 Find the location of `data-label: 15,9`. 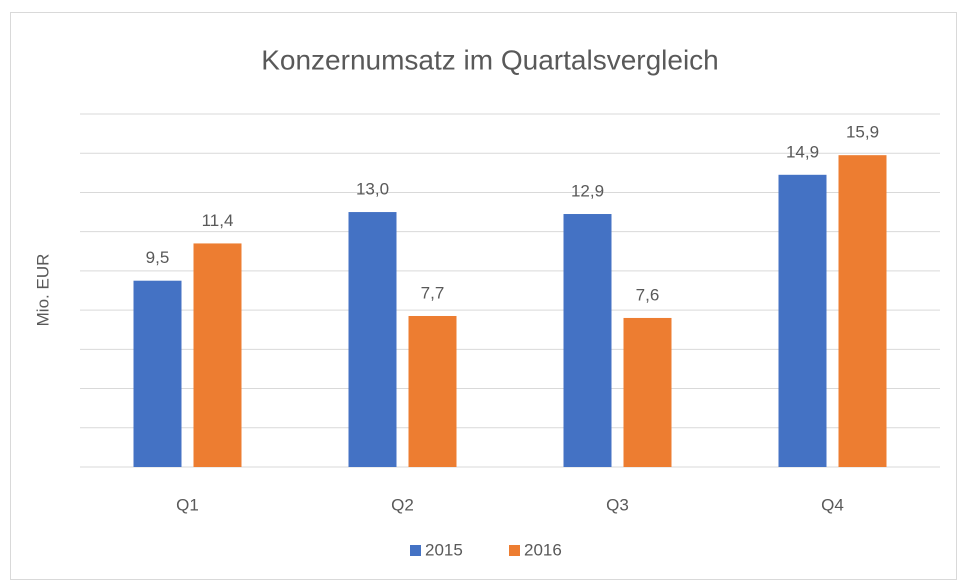

data-label: 15,9 is located at coordinates (862, 132).